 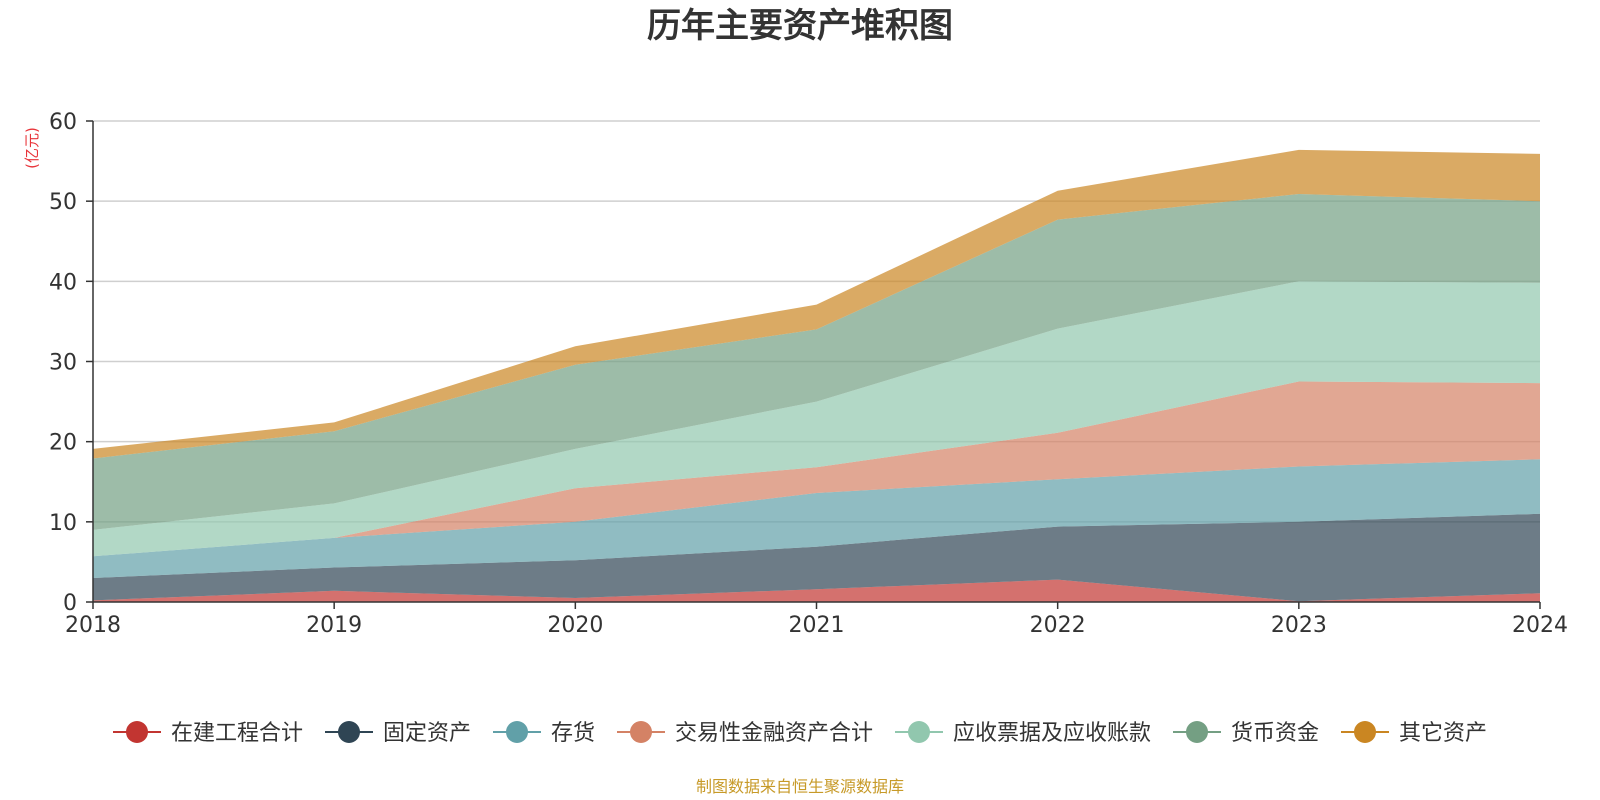 I want to click on y-tick-label-0: 0, so click(x=70, y=603).